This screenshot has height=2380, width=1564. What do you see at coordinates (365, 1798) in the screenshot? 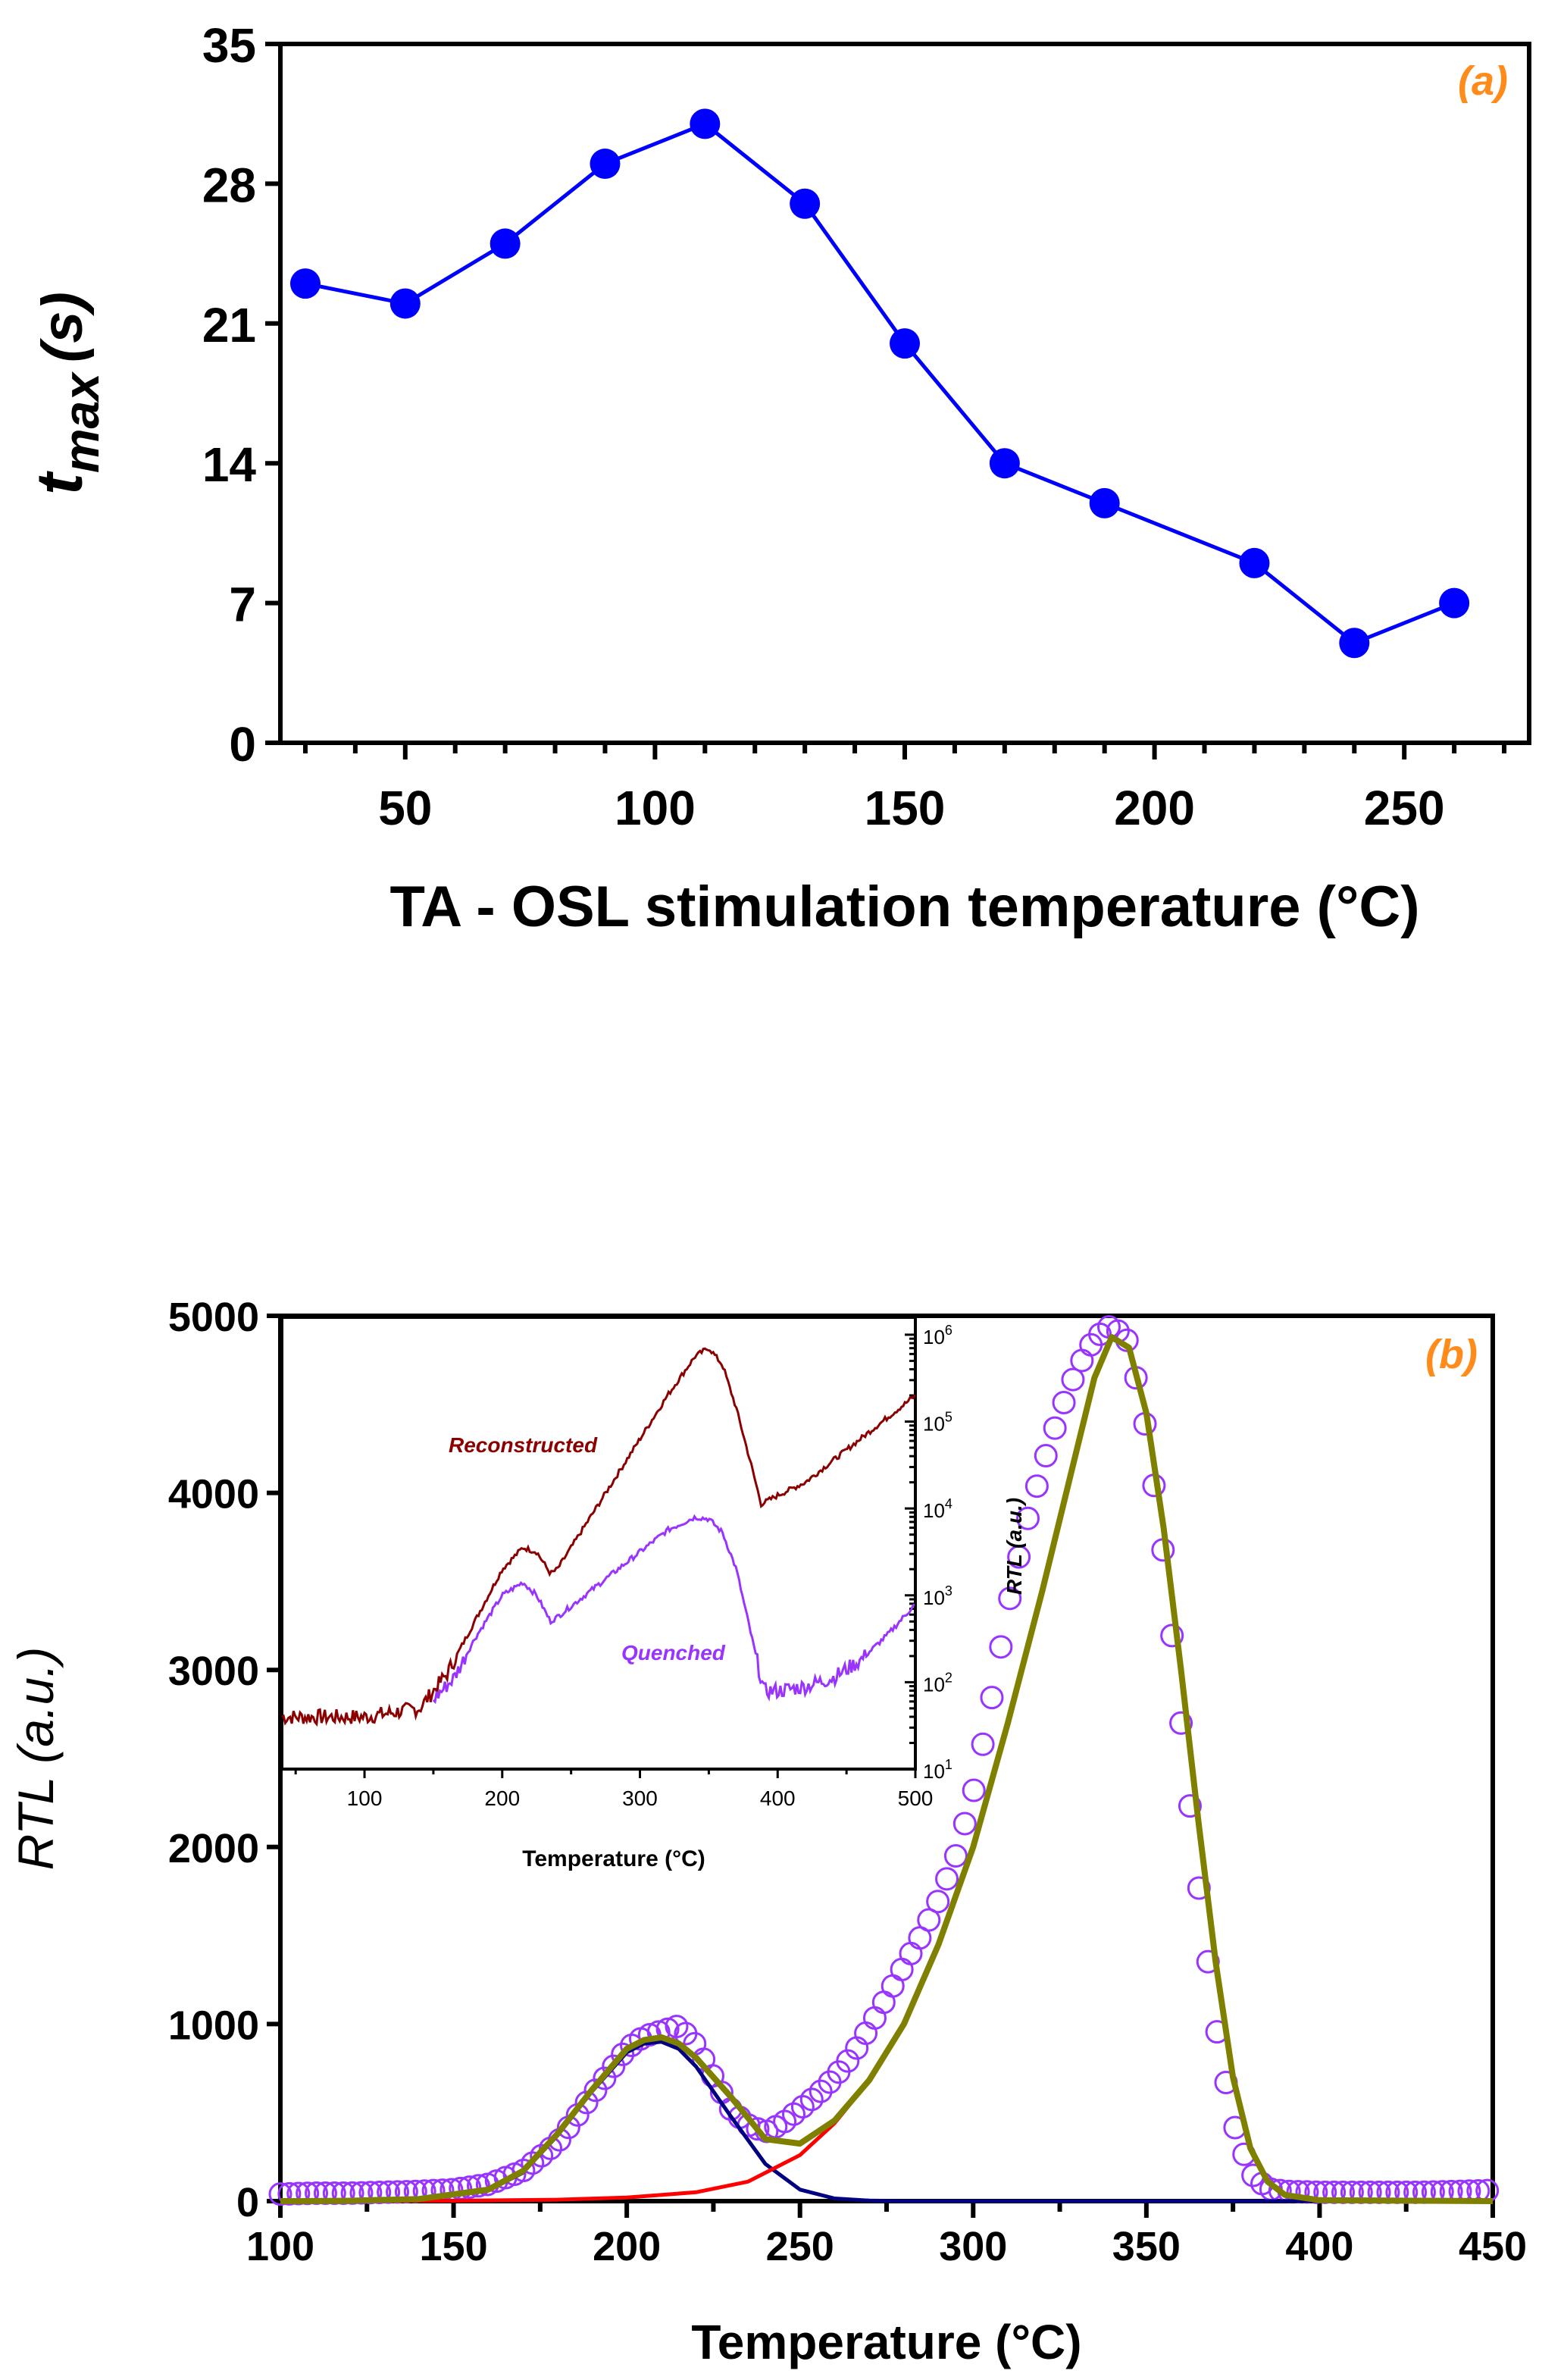
I see `inset-x-tick-label: 100` at bounding box center [365, 1798].